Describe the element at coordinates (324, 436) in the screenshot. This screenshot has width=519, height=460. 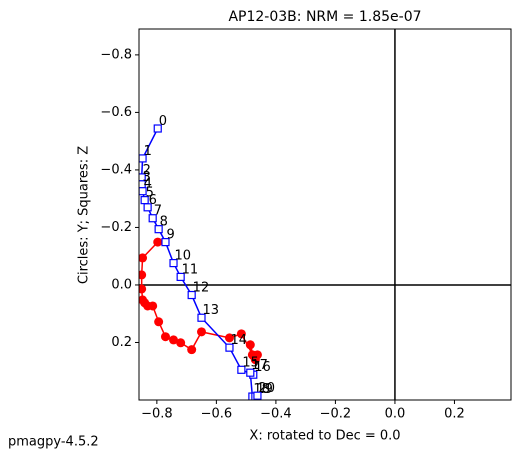
I see `x-axis-label: X: rotated to Dec = 0.0` at that location.